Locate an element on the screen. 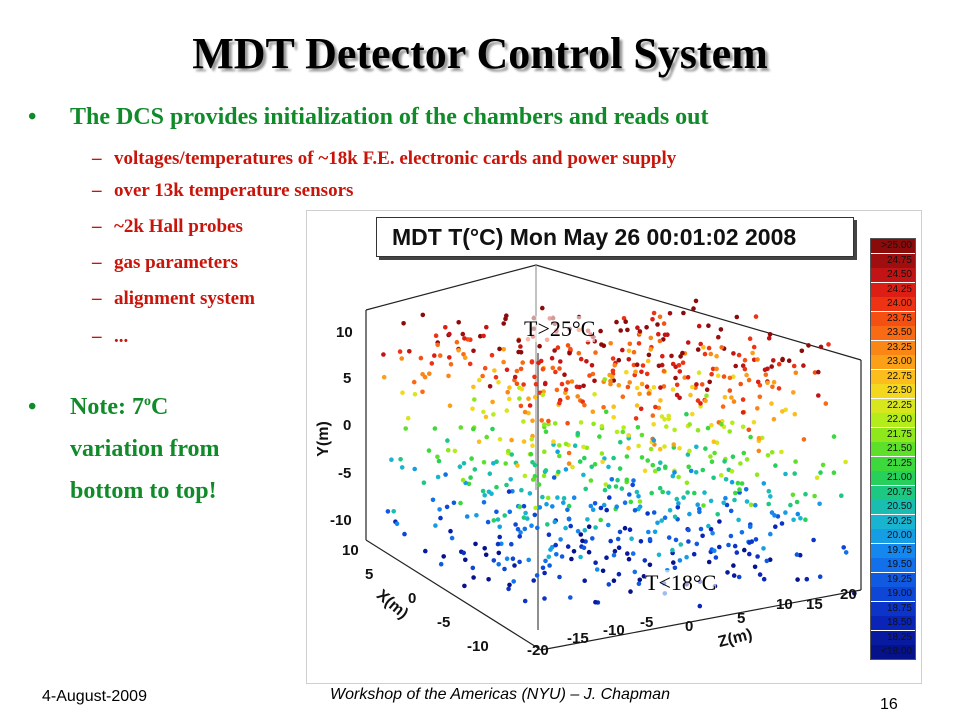 Image resolution: width=960 pixels, height=720 pixels. colorbar-cell: 19.25 is located at coordinates (893, 579).